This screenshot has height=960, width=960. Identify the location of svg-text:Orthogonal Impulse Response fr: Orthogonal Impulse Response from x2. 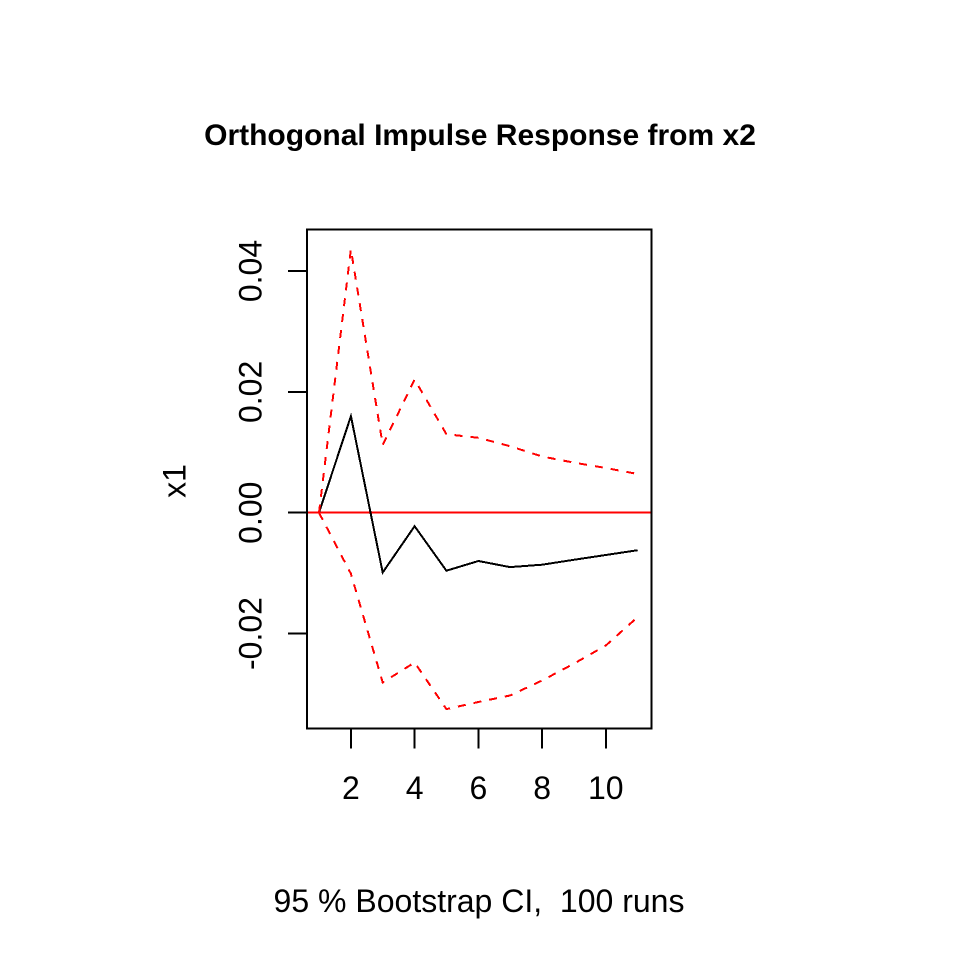
(480, 135).